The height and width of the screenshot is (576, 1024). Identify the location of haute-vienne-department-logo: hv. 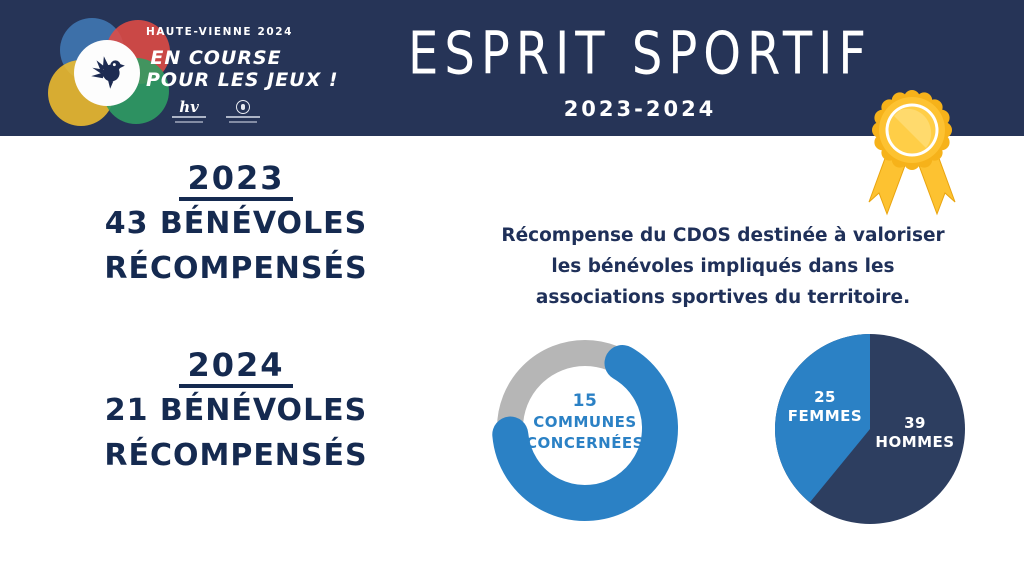
(189, 111).